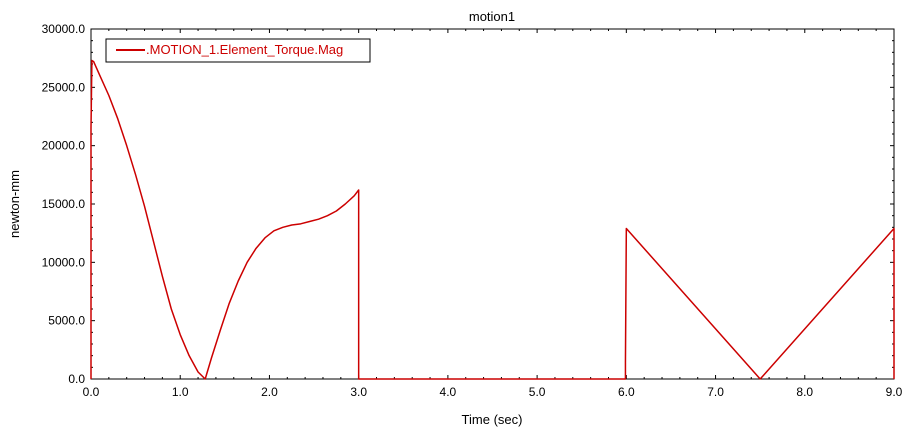 The width and height of the screenshot is (920, 433). Describe the element at coordinates (64, 262) in the screenshot. I see `y-tick-label: 10000.0` at that location.